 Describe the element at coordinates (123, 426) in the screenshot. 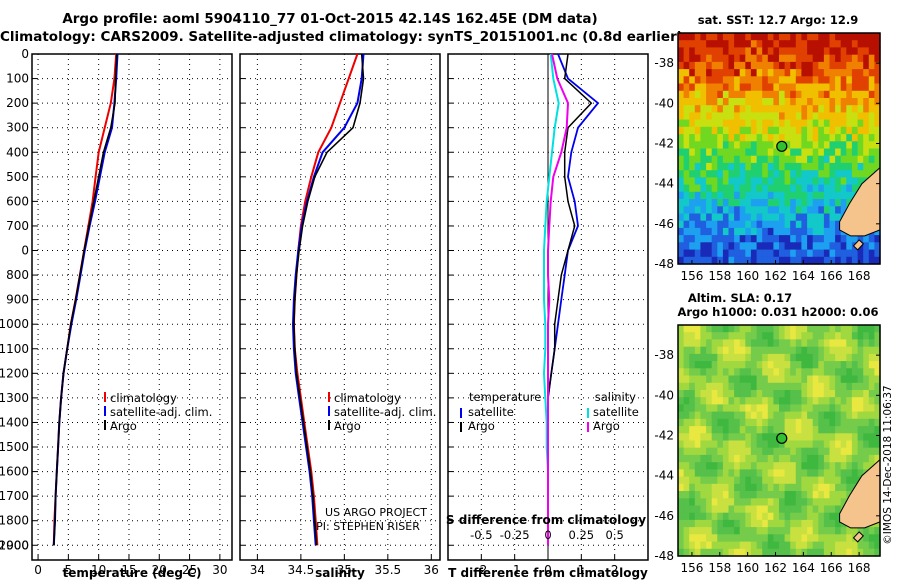

I see `legend-label: Argo` at that location.